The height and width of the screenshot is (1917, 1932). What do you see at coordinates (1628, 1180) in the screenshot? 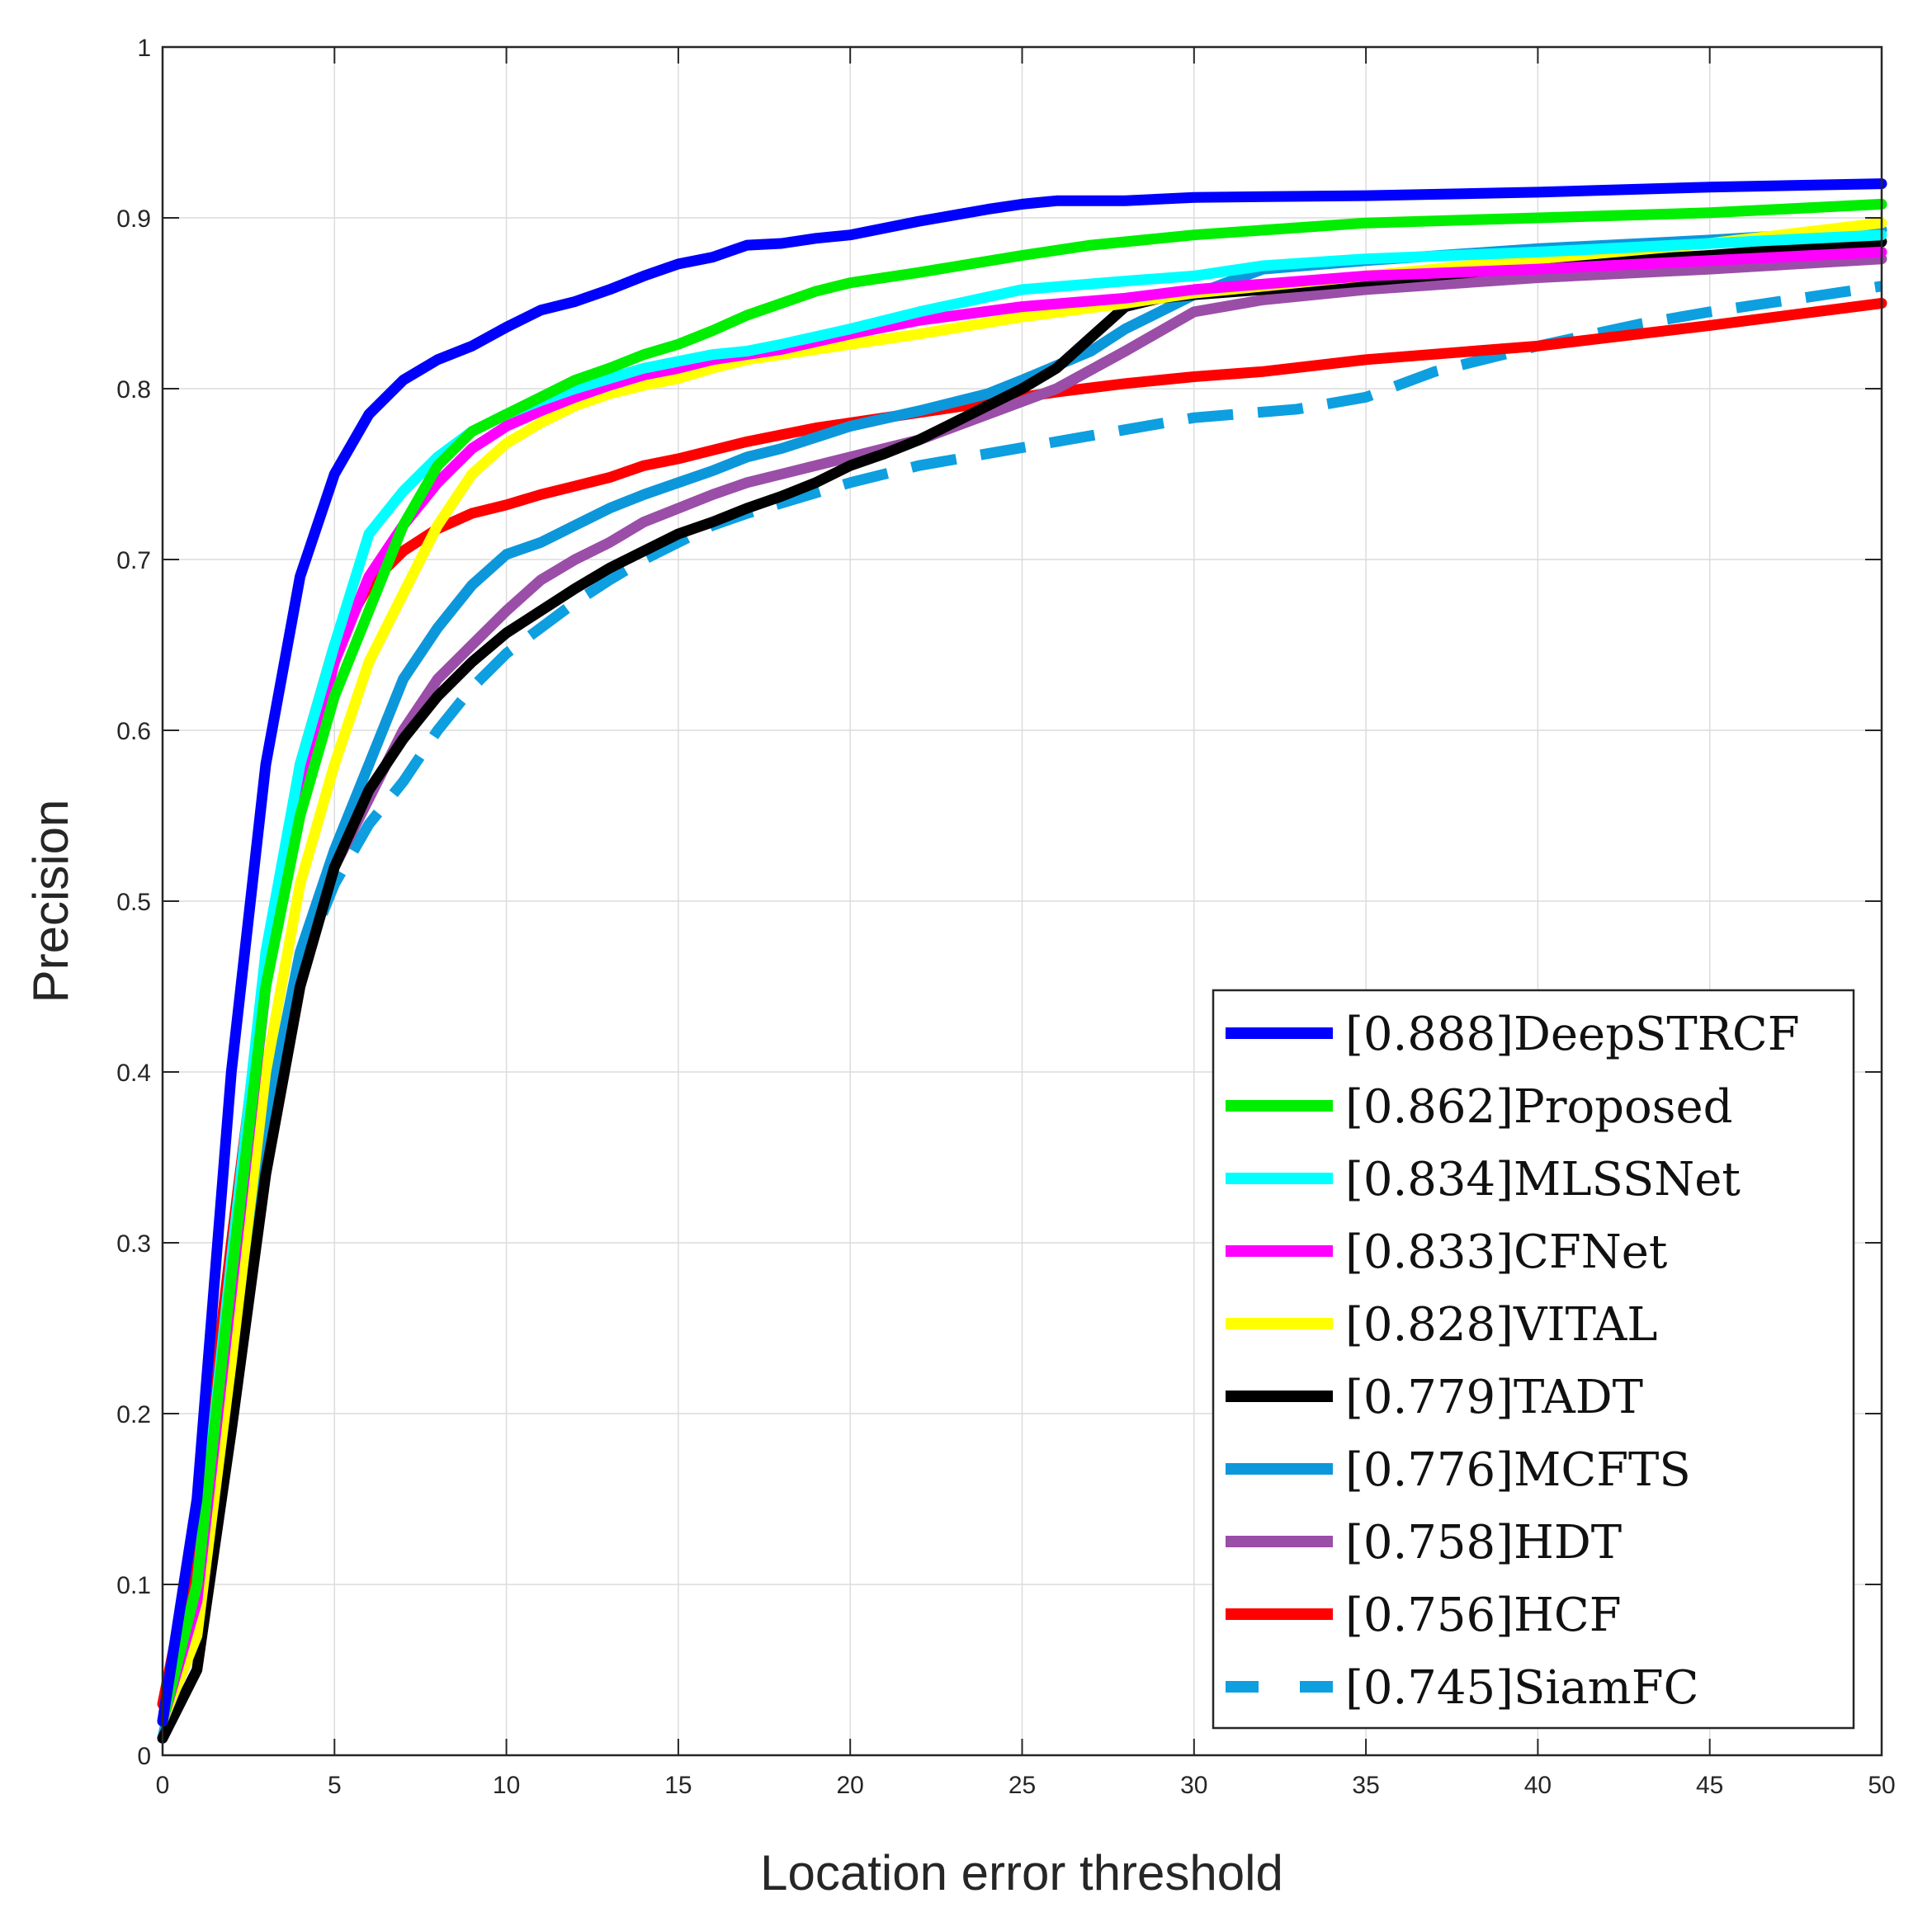
I see `legend-name: MLSSNet` at bounding box center [1628, 1180].